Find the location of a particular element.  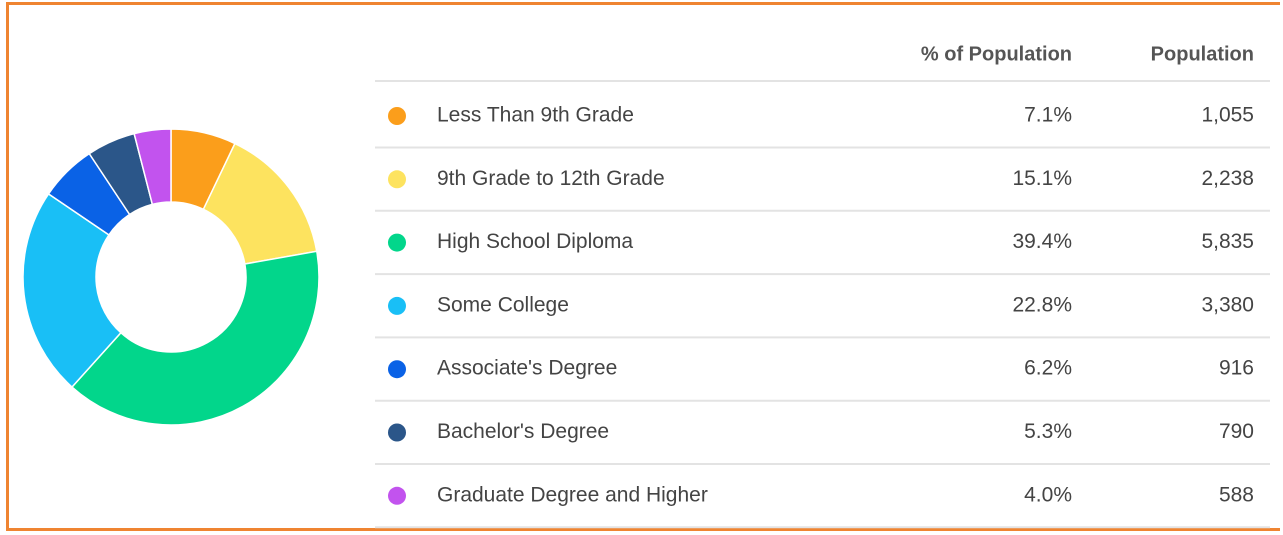

column-header: % of Population is located at coordinates (996, 54).